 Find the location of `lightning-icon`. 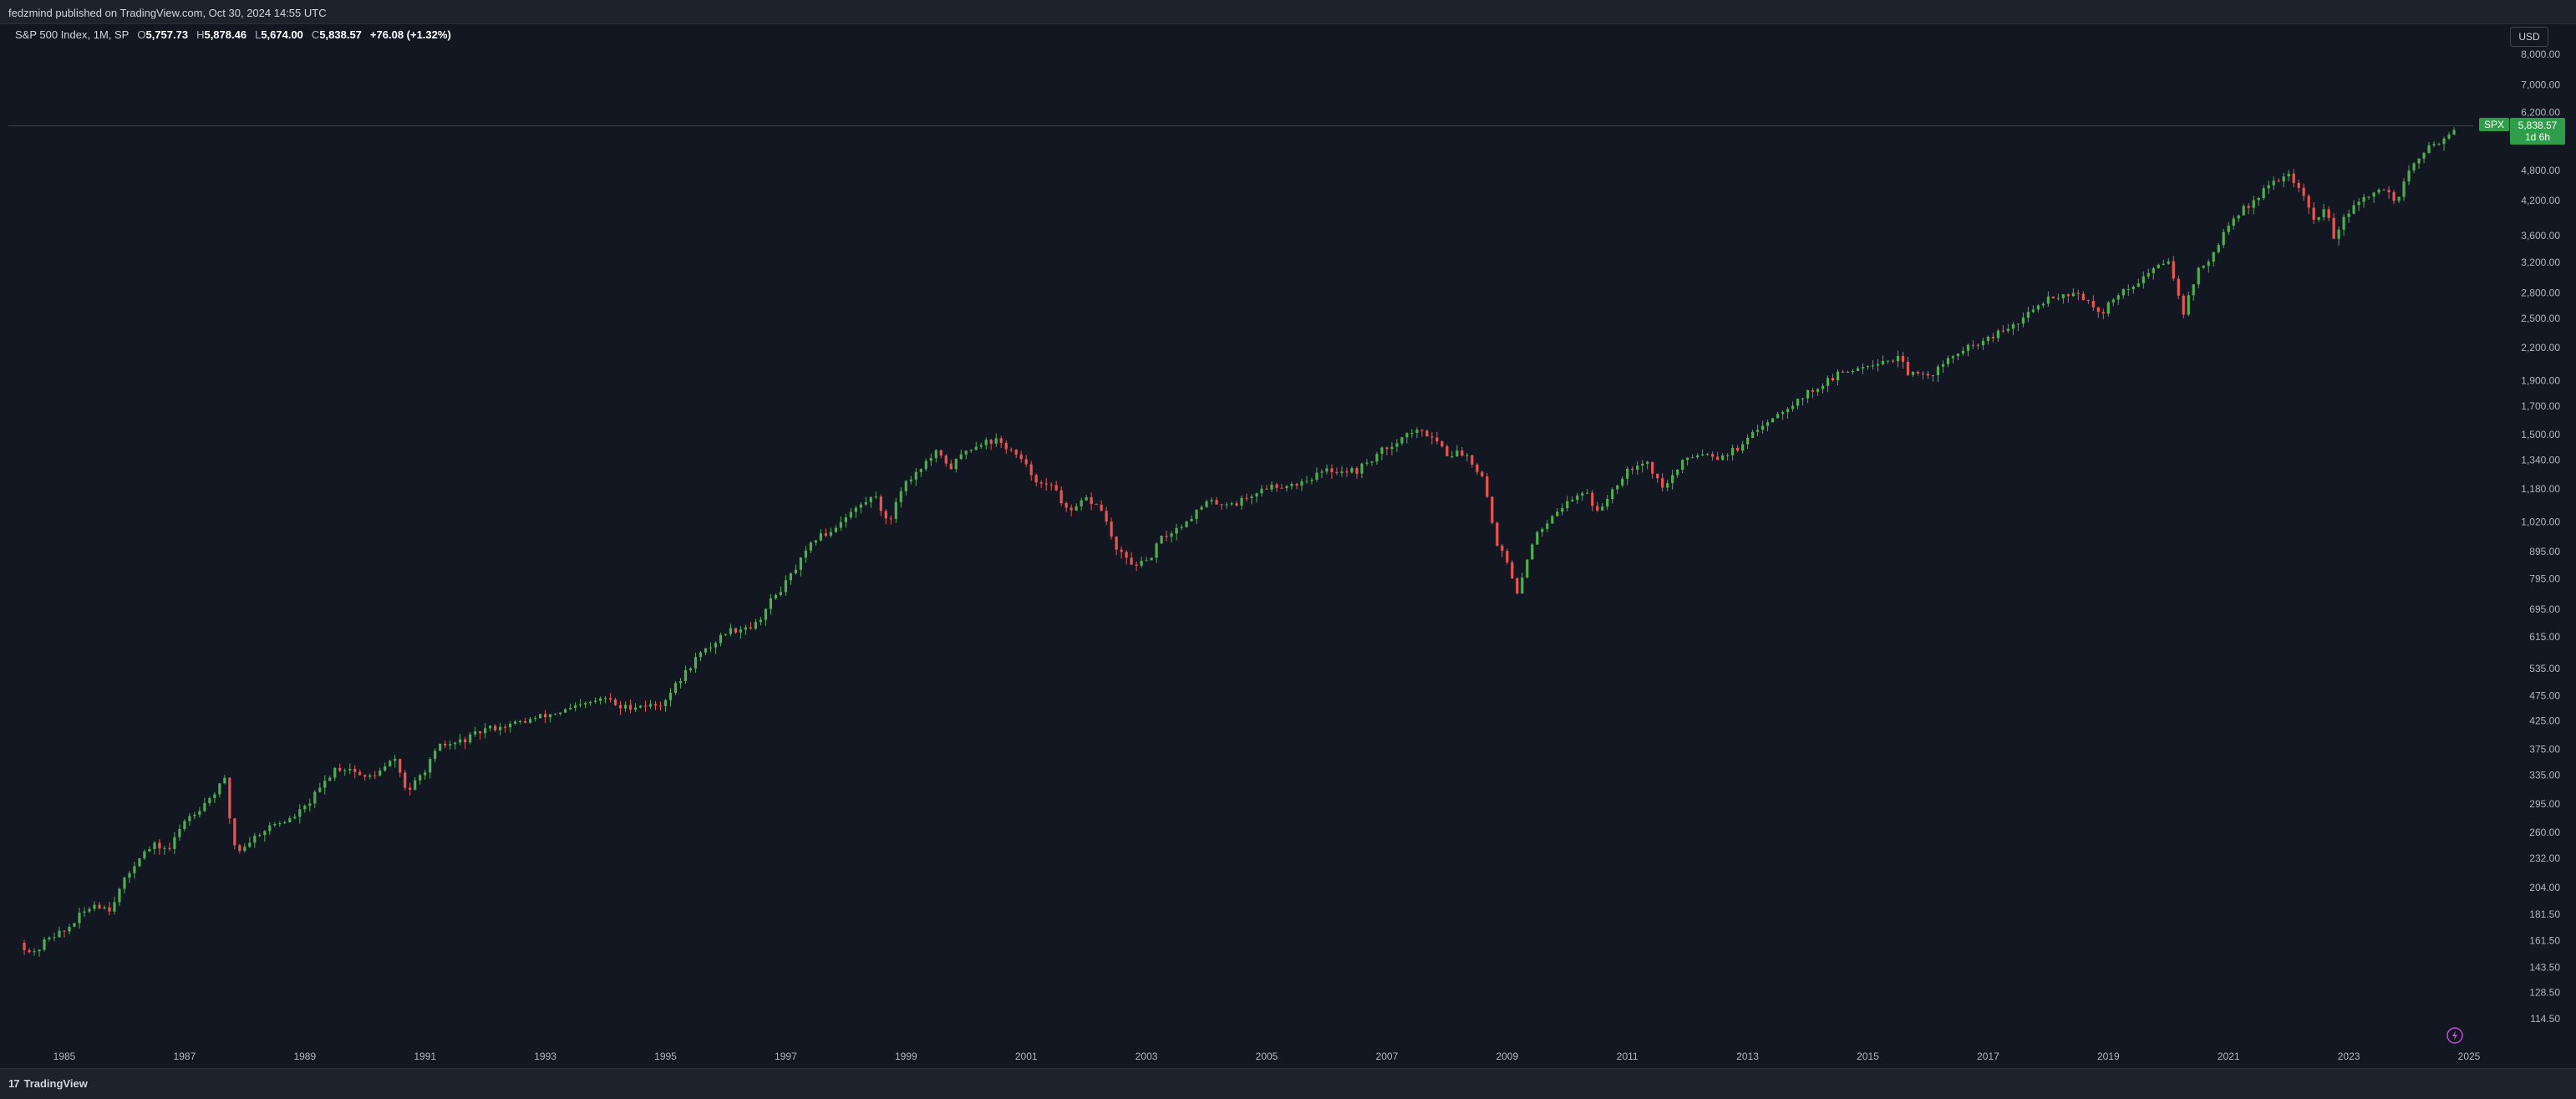

lightning-icon is located at coordinates (2454, 1035).